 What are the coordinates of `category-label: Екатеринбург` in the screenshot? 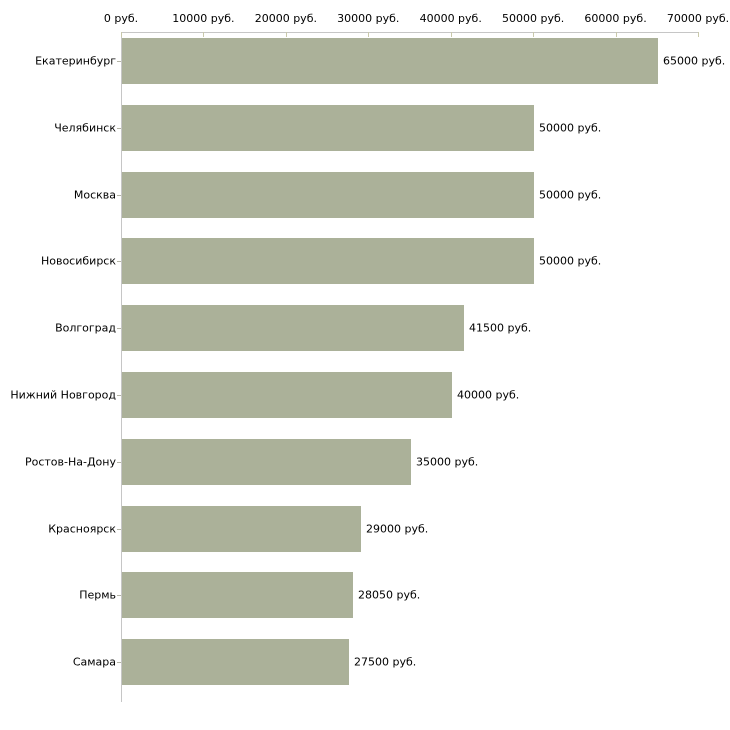 It's located at (75, 61).